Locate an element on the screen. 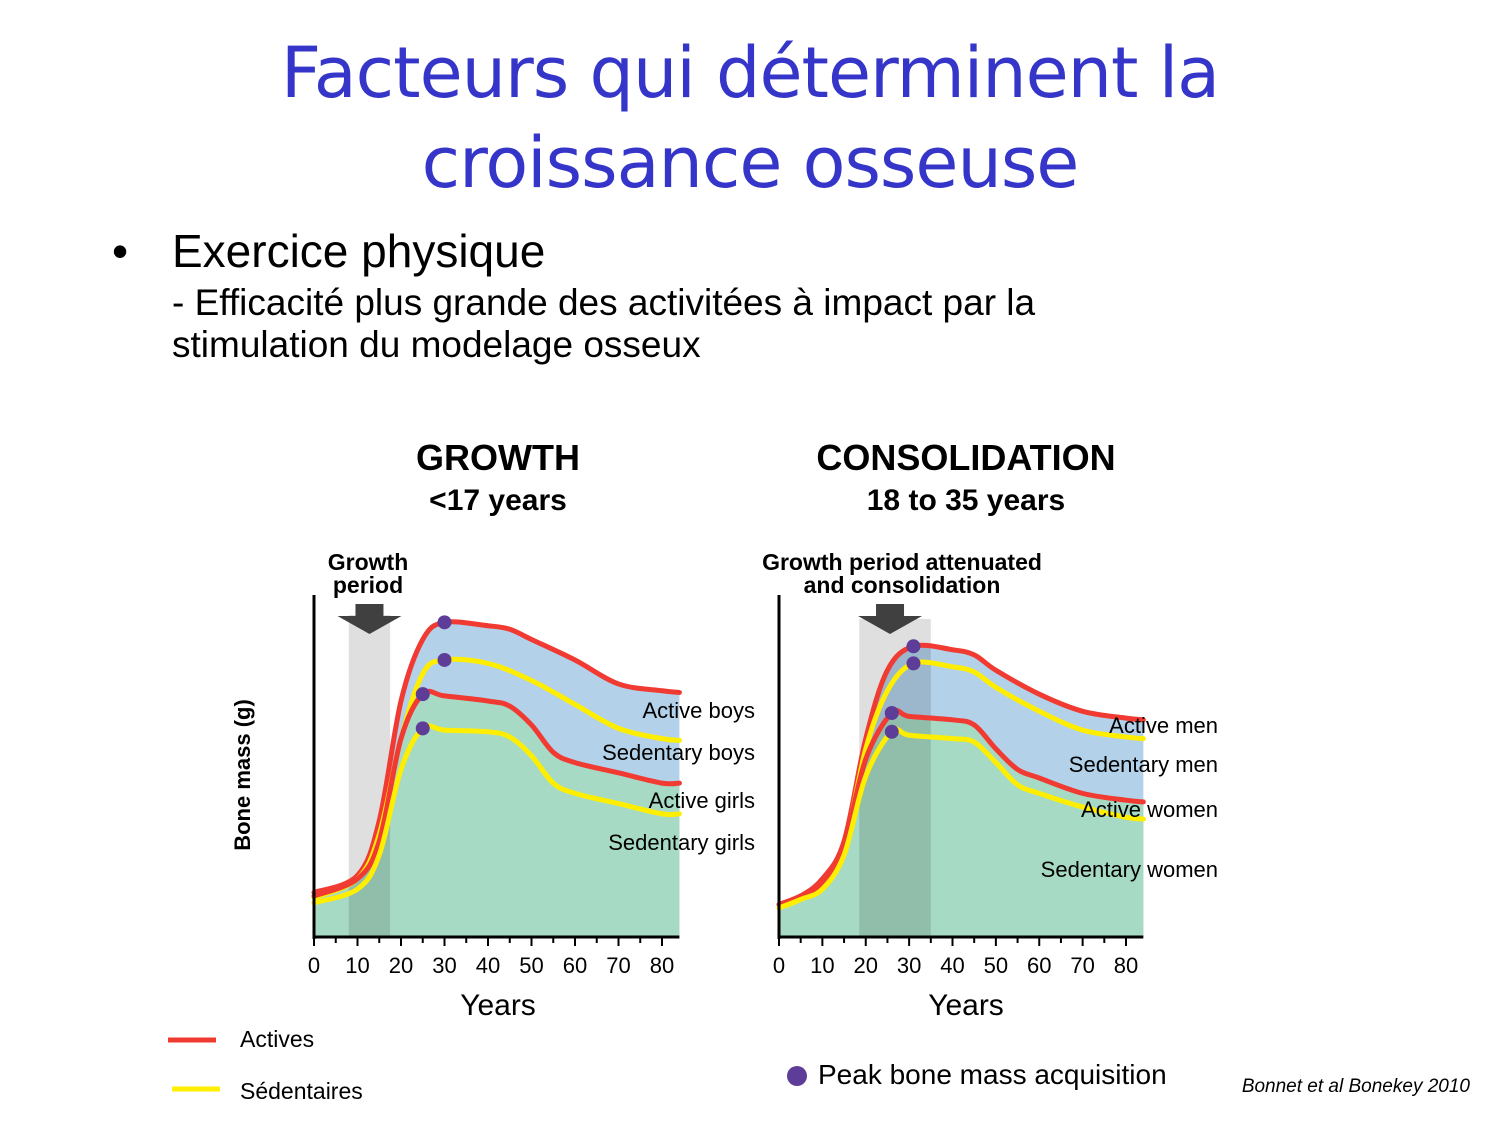 This screenshot has width=1500, height=1125. chart-subtitle: <17 years is located at coordinates (498, 500).